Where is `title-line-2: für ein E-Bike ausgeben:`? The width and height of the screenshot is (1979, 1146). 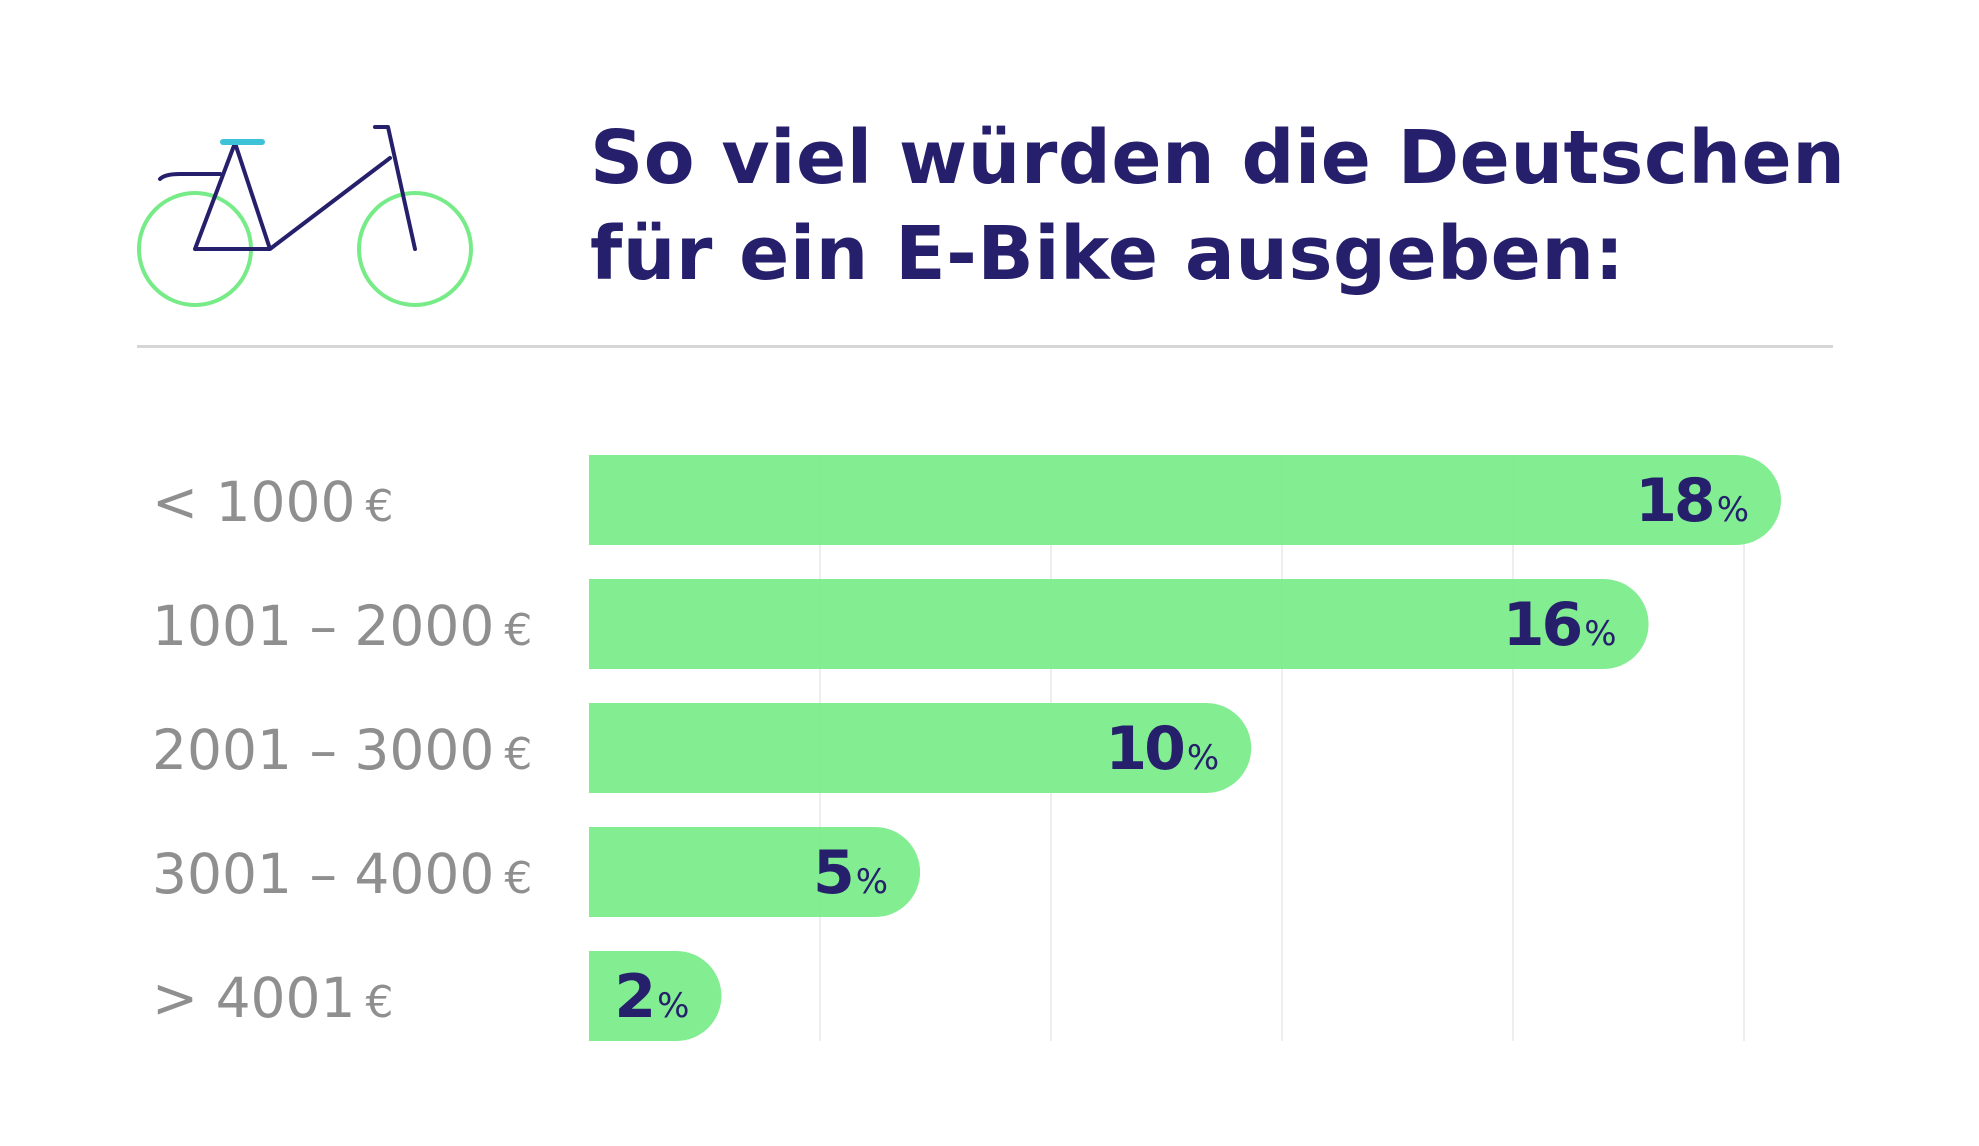 title-line-2: für ein E-Bike ausgeben: is located at coordinates (1107, 254).